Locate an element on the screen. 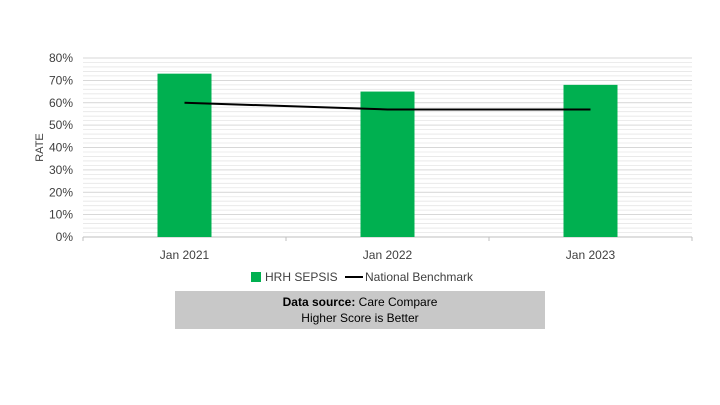 Image resolution: width=720 pixels, height=405 pixels. y-tick-label: 50% is located at coordinates (61, 125).